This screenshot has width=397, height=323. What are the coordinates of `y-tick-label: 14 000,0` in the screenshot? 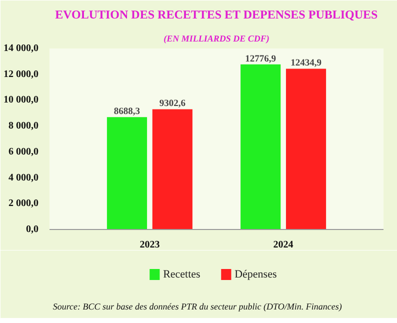 It's located at (21, 48).